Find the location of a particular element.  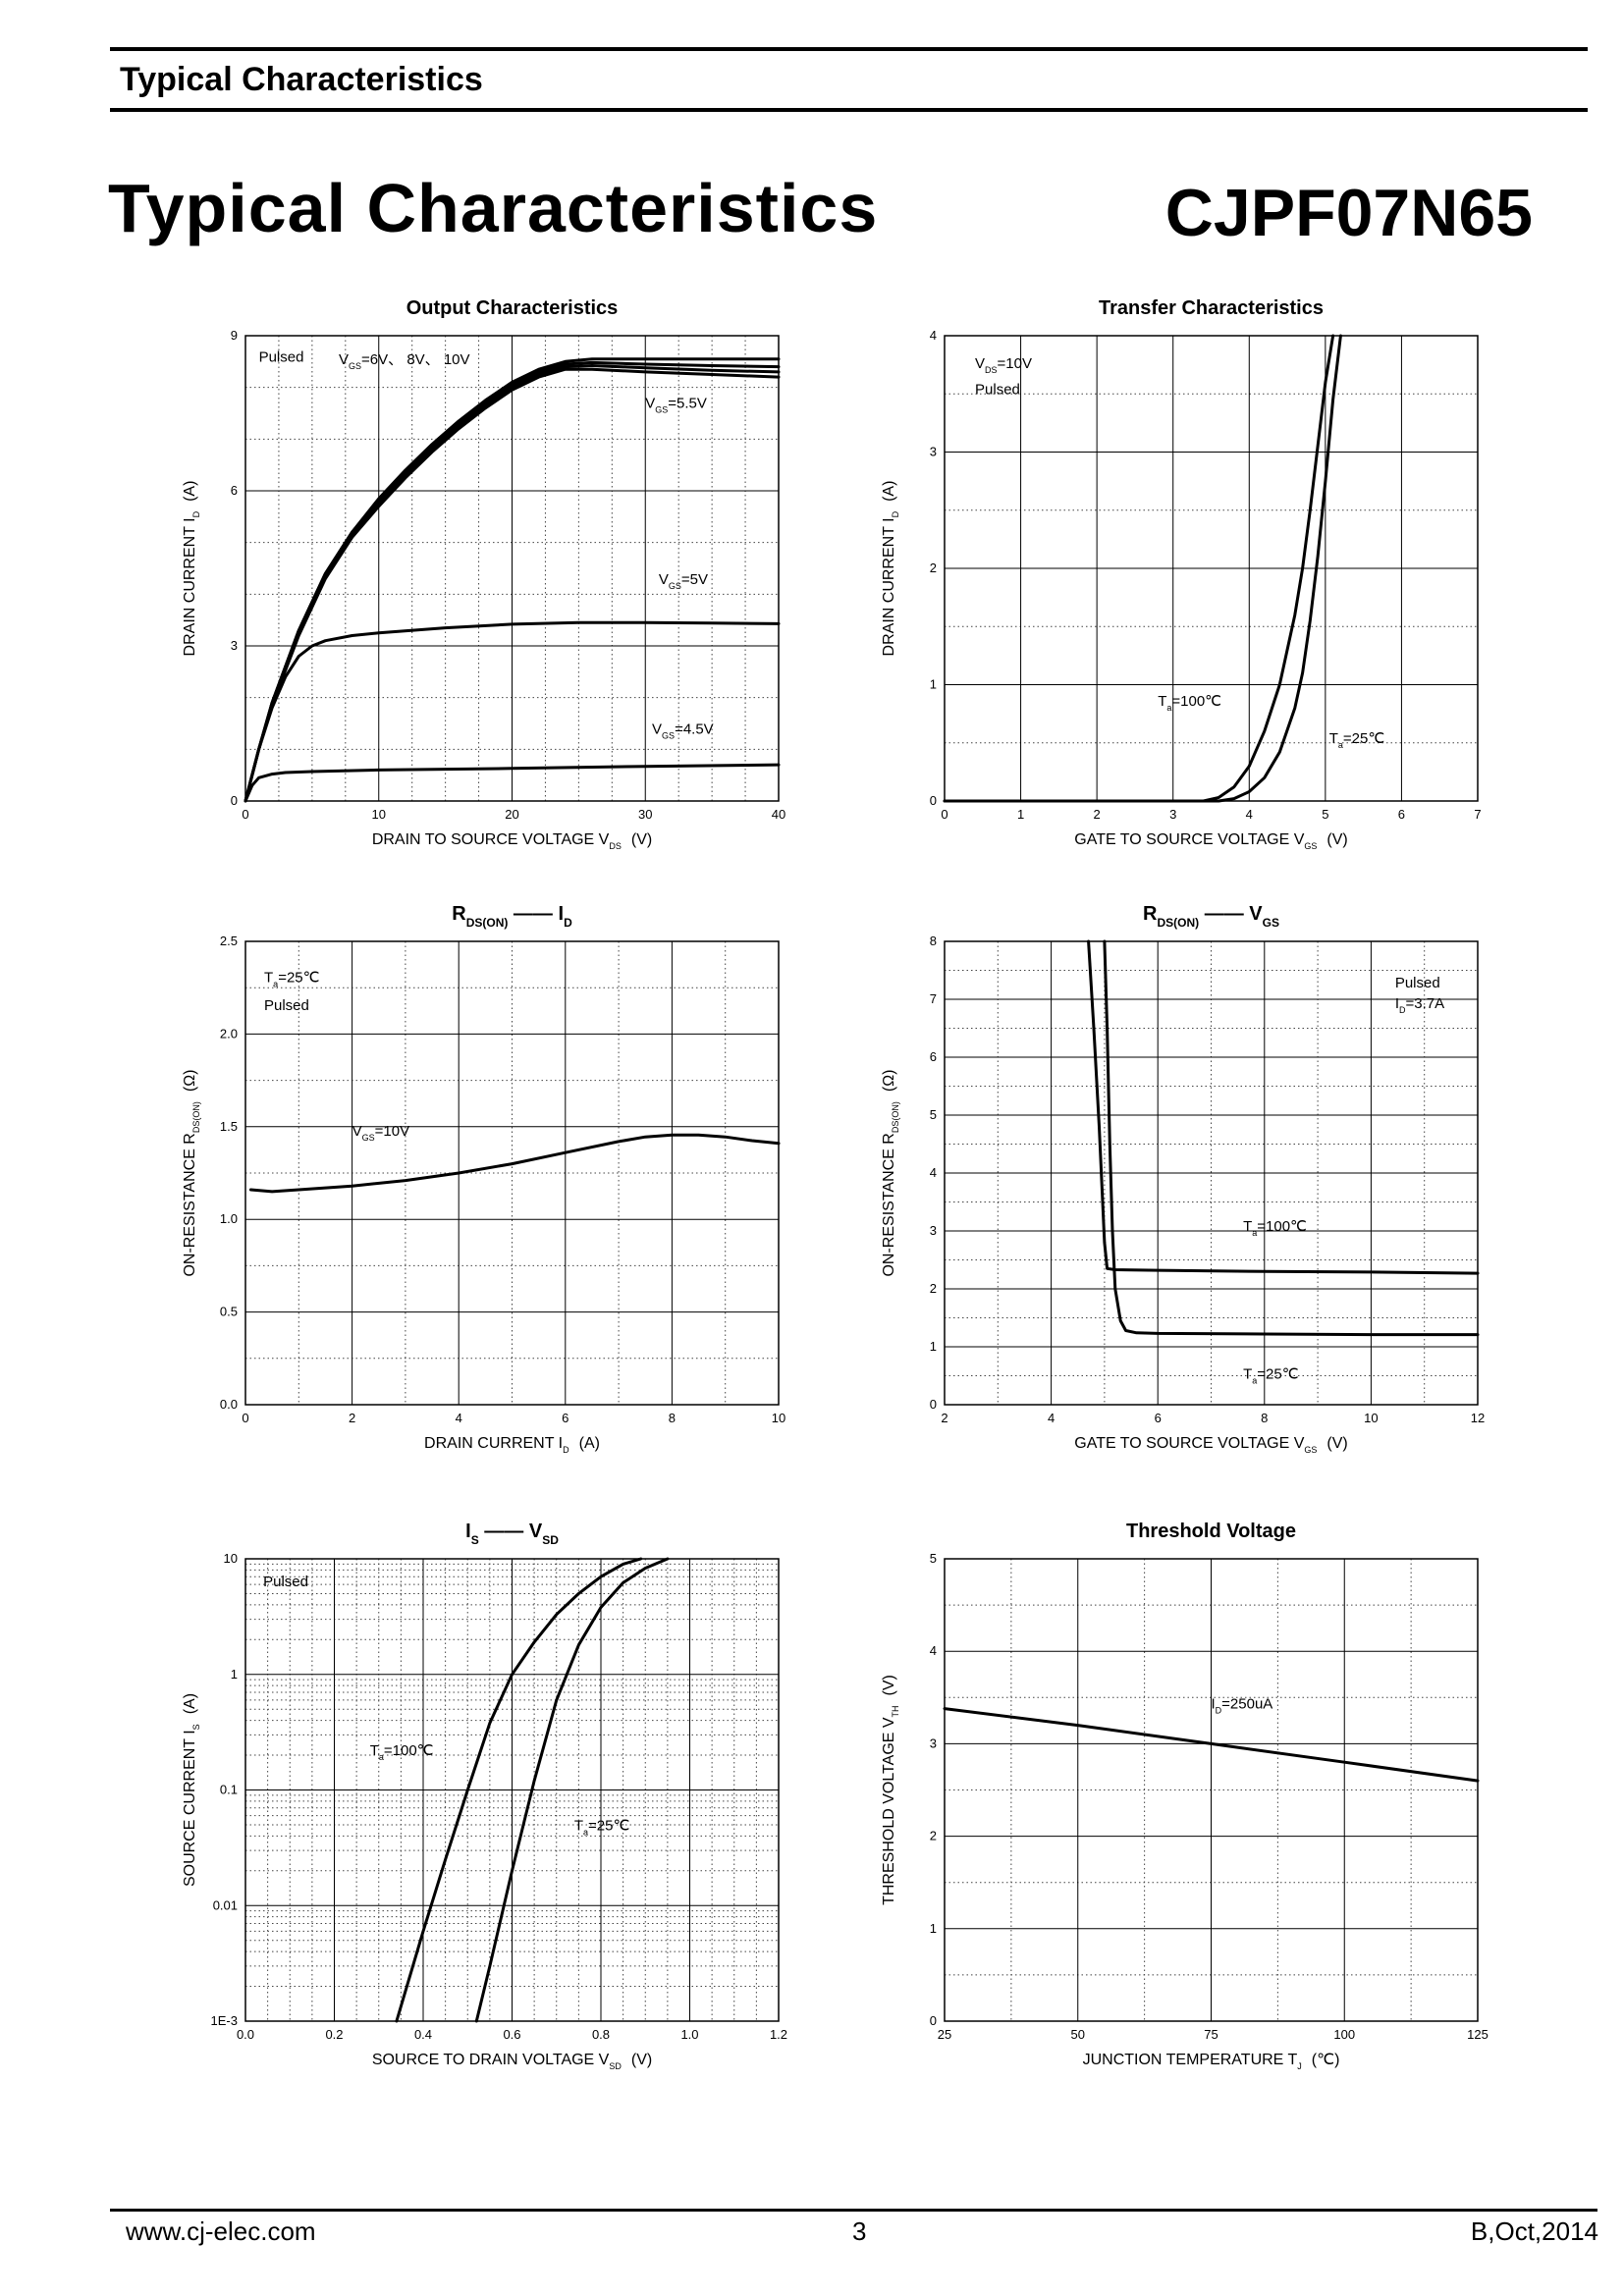

x-tick-label: 1.2 is located at coordinates (778, 2034).